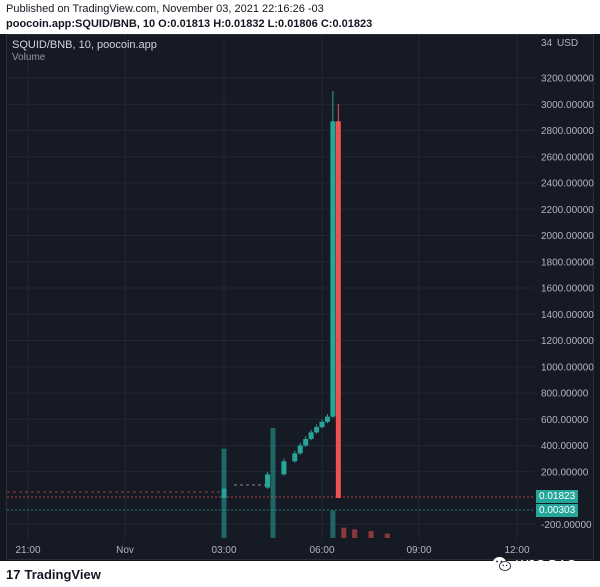  Describe the element at coordinates (567, 79) in the screenshot. I see `price-tick-label: 3200.00000` at that location.